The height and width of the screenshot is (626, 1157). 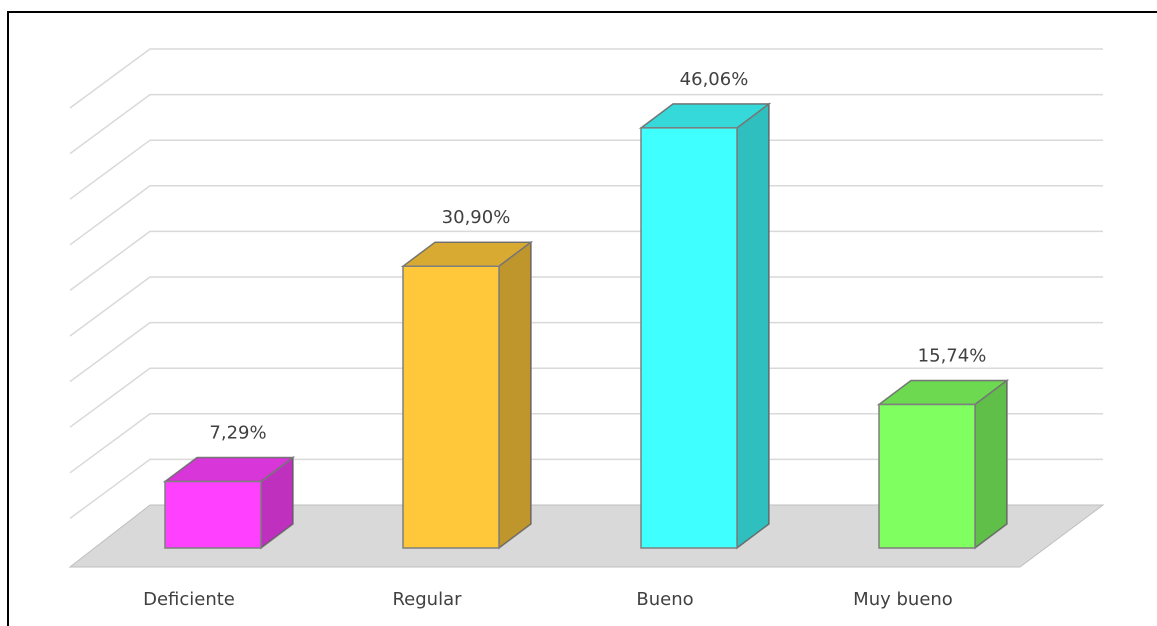 What do you see at coordinates (903, 599) in the screenshot?
I see `x-tick-label: Muy bueno` at bounding box center [903, 599].